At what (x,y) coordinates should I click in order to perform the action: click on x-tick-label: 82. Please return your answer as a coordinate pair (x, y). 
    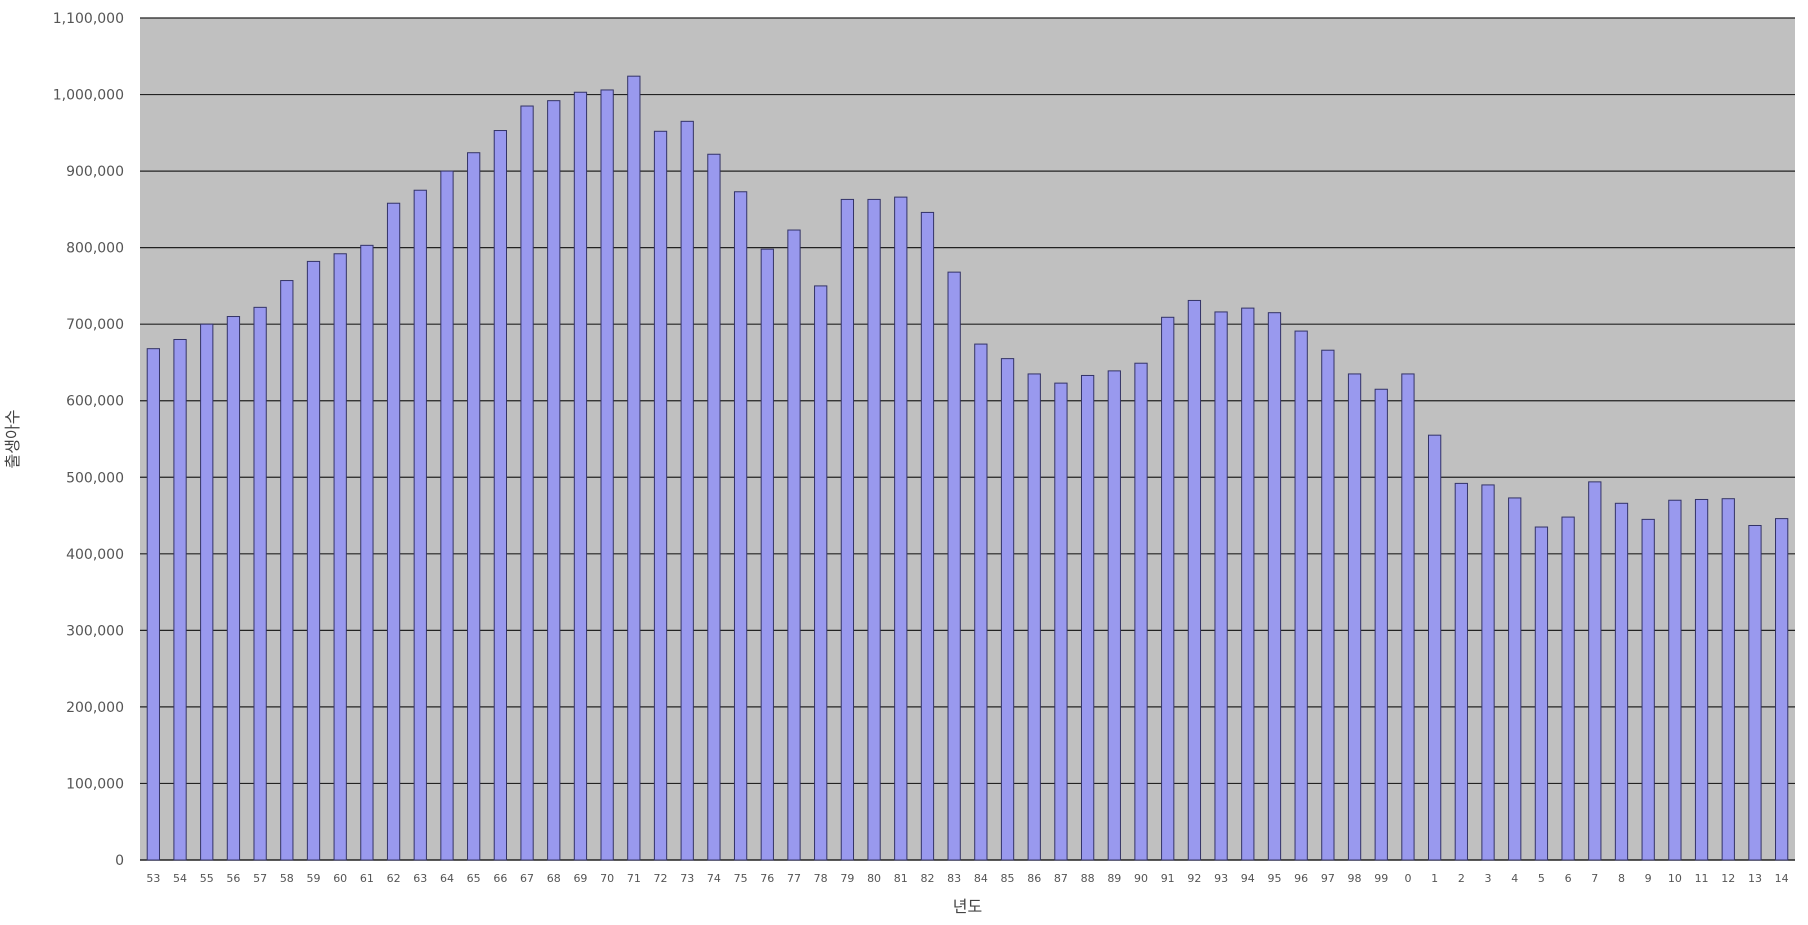
    Looking at the image, I should click on (927, 878).